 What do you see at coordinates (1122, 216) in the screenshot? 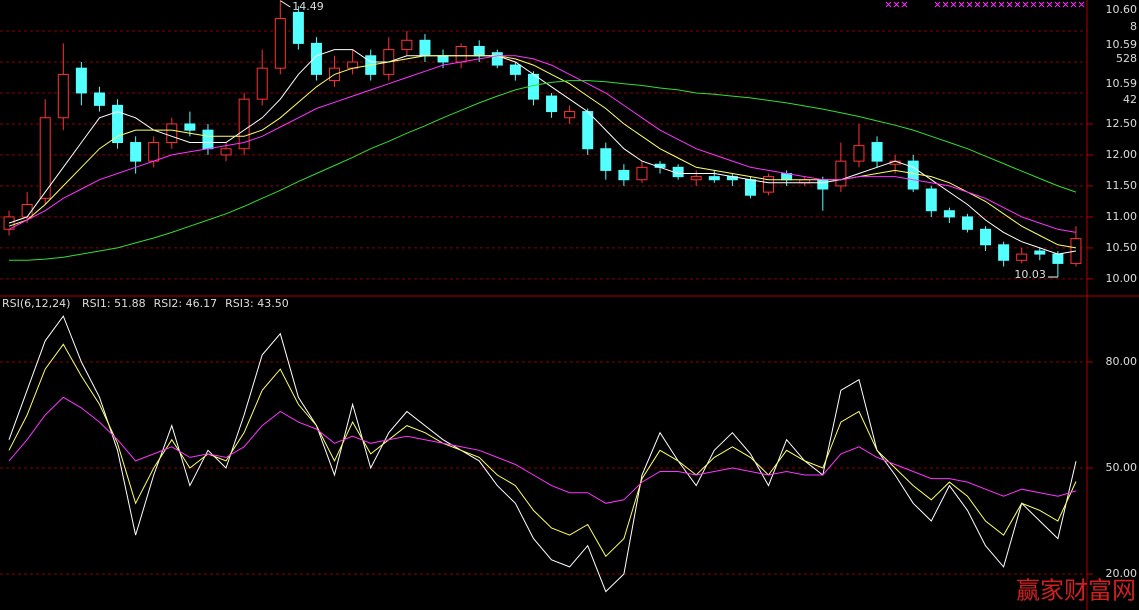
I see `y-tick-label: 11.00` at bounding box center [1122, 216].